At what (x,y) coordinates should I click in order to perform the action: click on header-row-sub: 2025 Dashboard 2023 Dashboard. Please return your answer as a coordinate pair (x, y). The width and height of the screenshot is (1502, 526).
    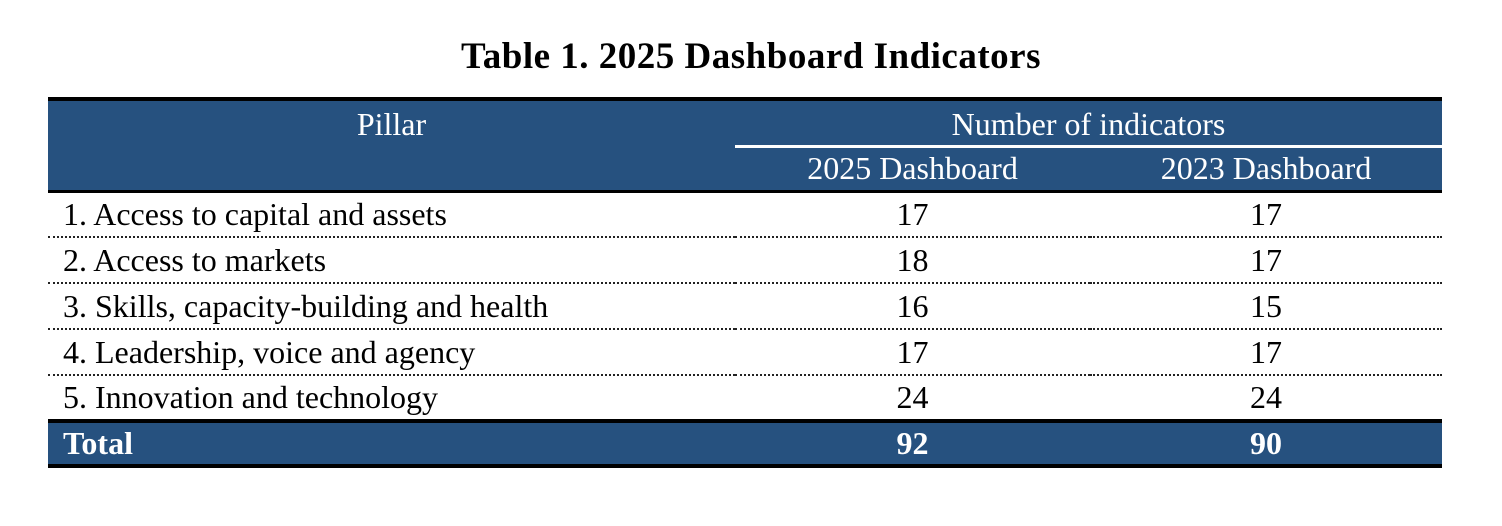
    Looking at the image, I should click on (745, 168).